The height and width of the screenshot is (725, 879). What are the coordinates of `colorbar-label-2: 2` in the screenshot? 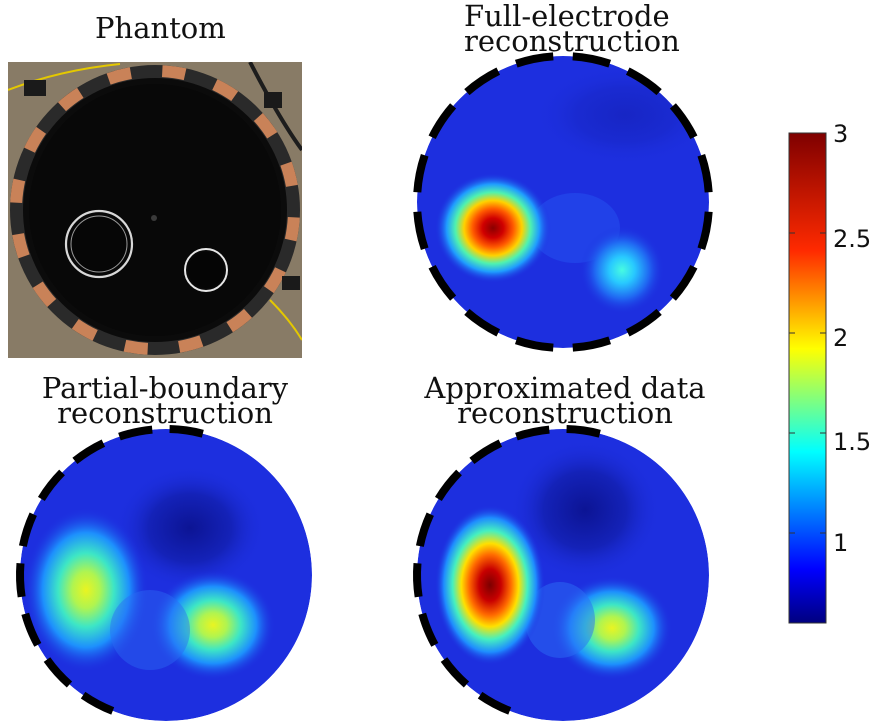 It's located at (841, 338).